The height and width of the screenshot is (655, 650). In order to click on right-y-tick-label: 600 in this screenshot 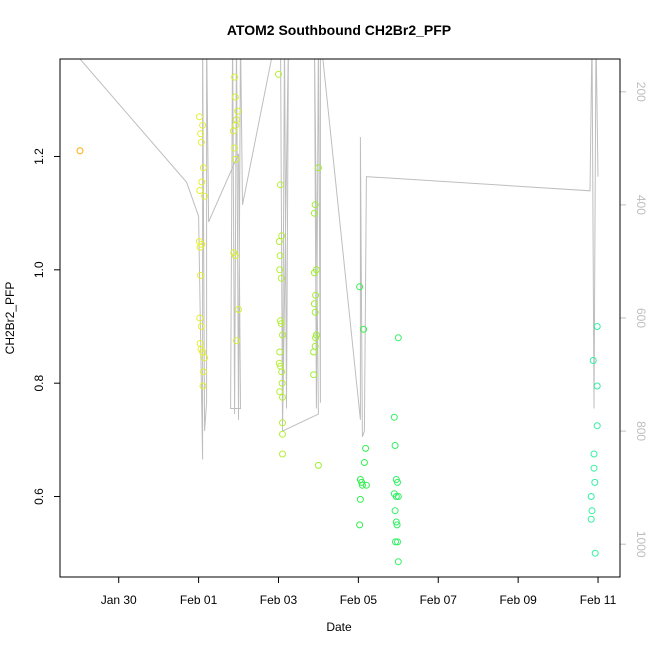, I will do `click(641, 318)`.